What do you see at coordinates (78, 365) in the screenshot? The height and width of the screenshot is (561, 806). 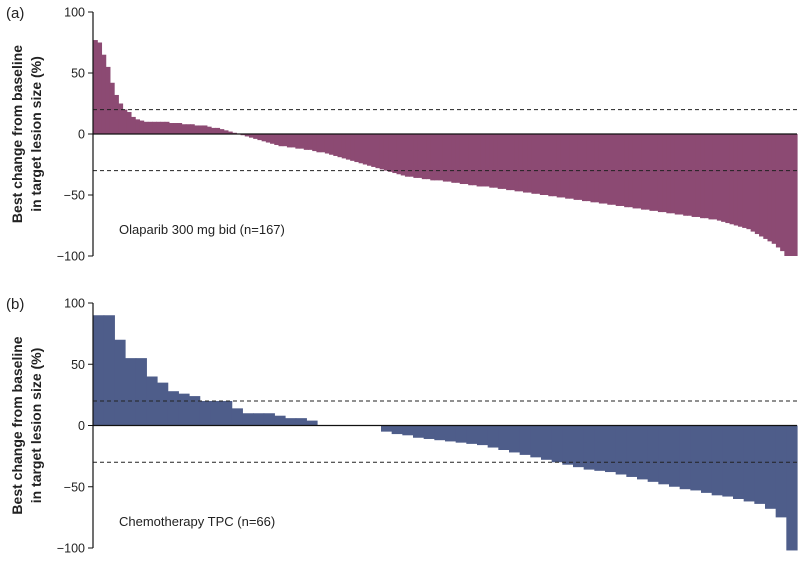 I see `y-tick-label: 50` at bounding box center [78, 365].